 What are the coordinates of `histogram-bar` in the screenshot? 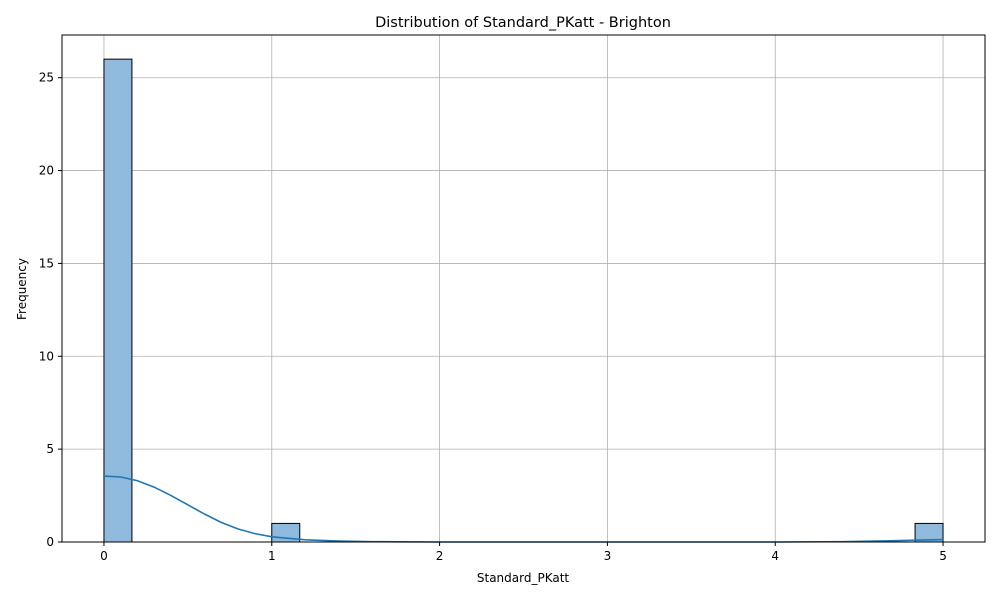 It's located at (118, 300).